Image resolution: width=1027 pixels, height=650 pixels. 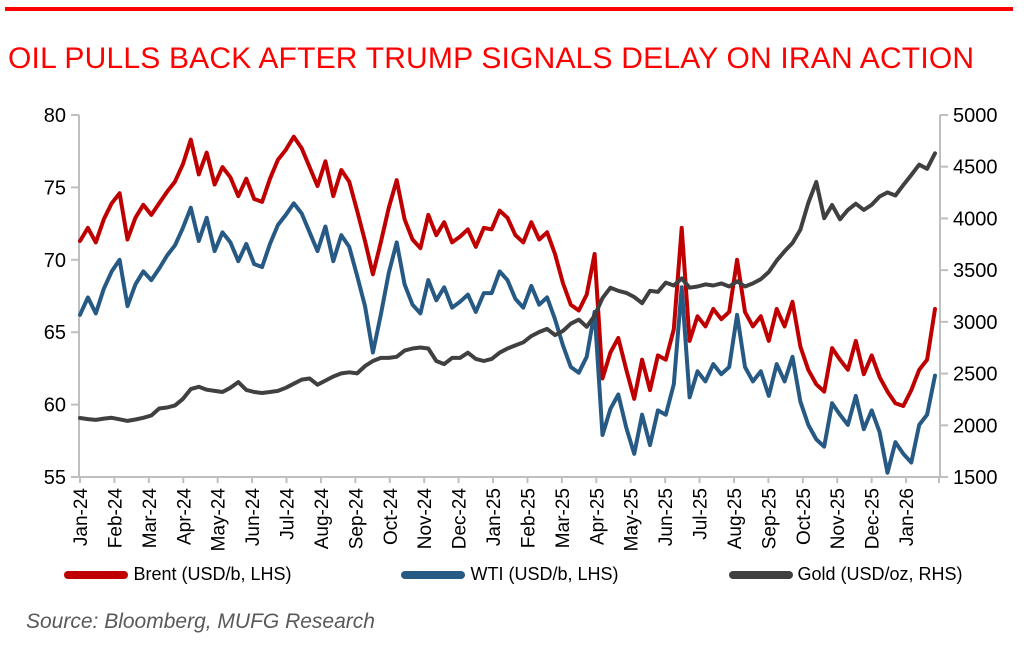 What do you see at coordinates (55, 116) in the screenshot?
I see `svg-text: 80` at bounding box center [55, 116].